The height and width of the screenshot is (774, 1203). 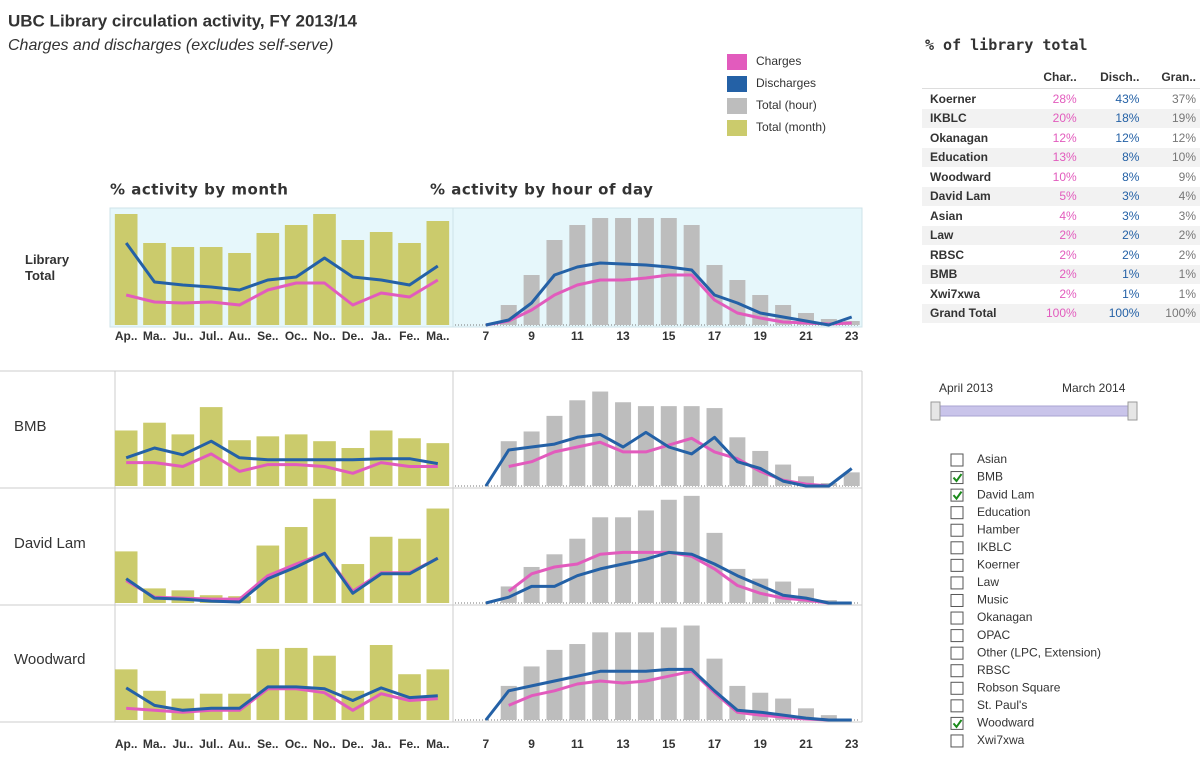 What do you see at coordinates (1061, 196) in the screenshot?
I see `table-row: David Lam 5% 3% 4%` at bounding box center [1061, 196].